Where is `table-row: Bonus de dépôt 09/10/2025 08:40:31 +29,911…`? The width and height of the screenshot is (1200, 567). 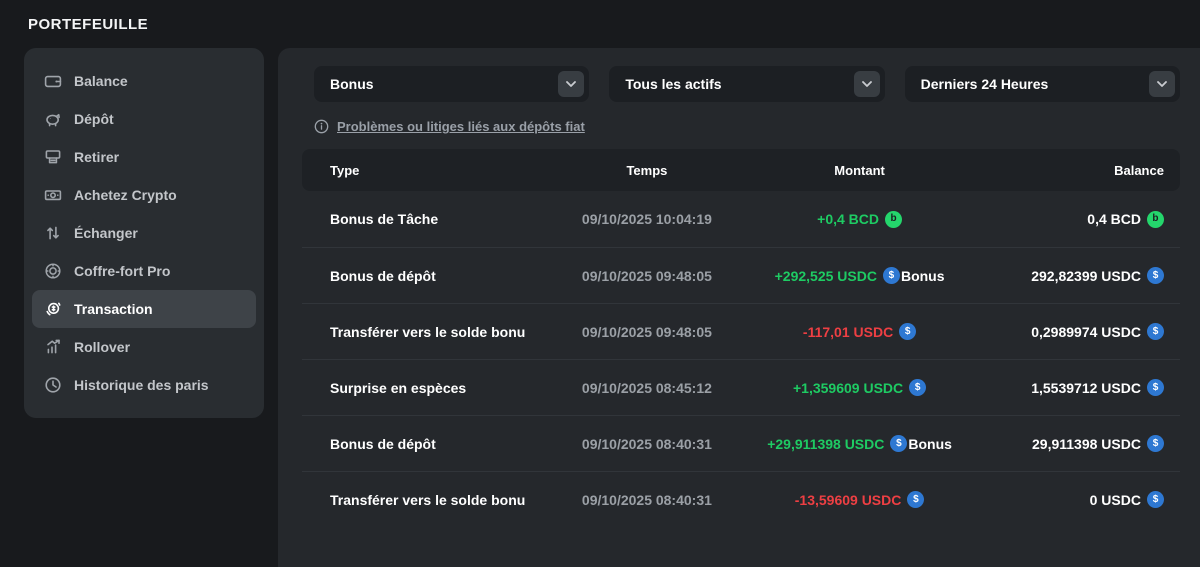
table-row: Bonus de dépôt 09/10/2025 08:40:31 +29,911… is located at coordinates (741, 443).